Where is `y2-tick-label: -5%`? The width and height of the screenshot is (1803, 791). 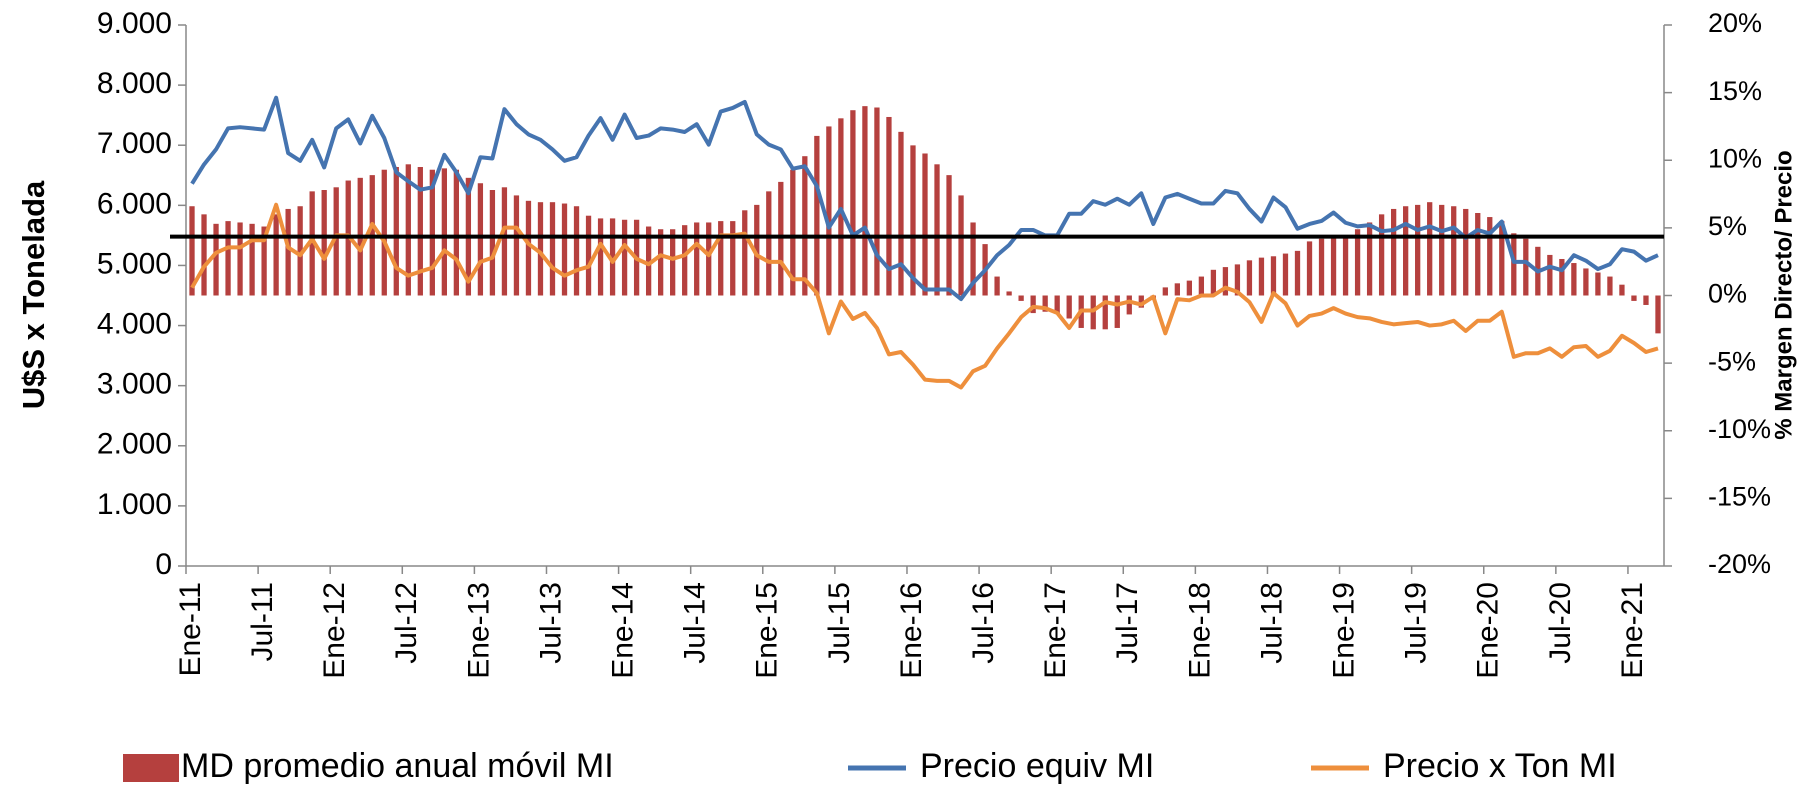
y2-tick-label: -5% is located at coordinates (1732, 361).